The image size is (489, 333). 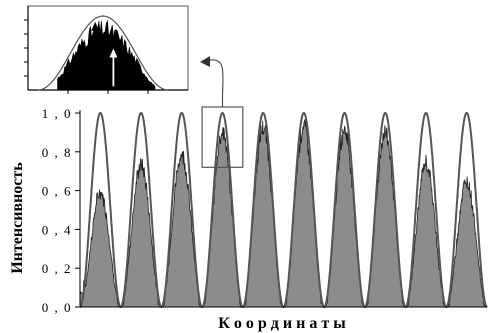 What do you see at coordinates (57, 191) in the screenshot?
I see `y-tick-label: 0 , 6` at bounding box center [57, 191].